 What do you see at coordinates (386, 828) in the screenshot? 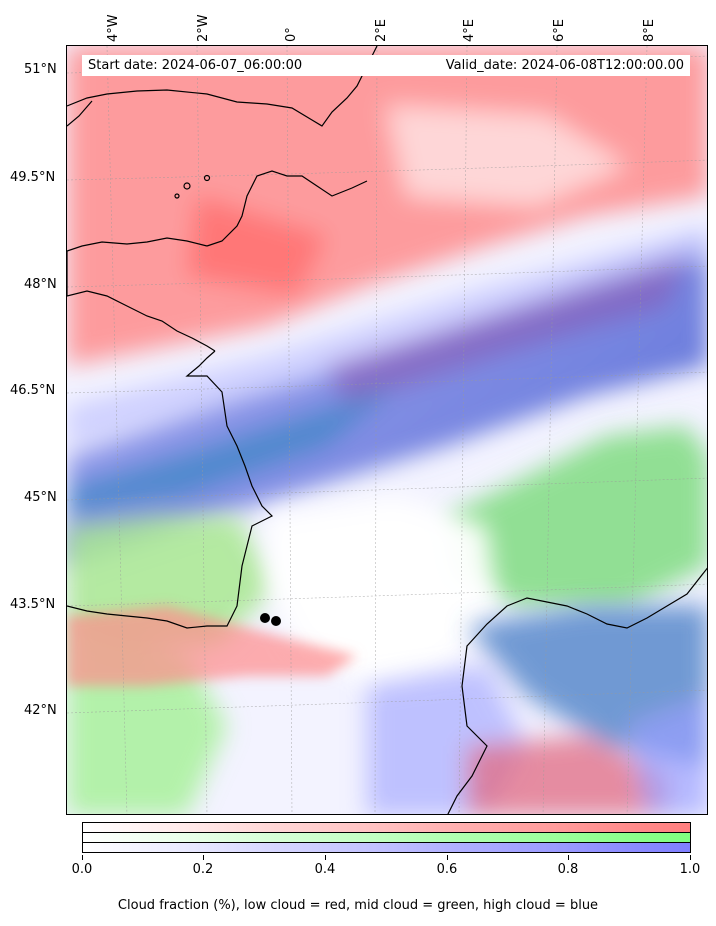
I see `colorbar-low-cloud` at bounding box center [386, 828].